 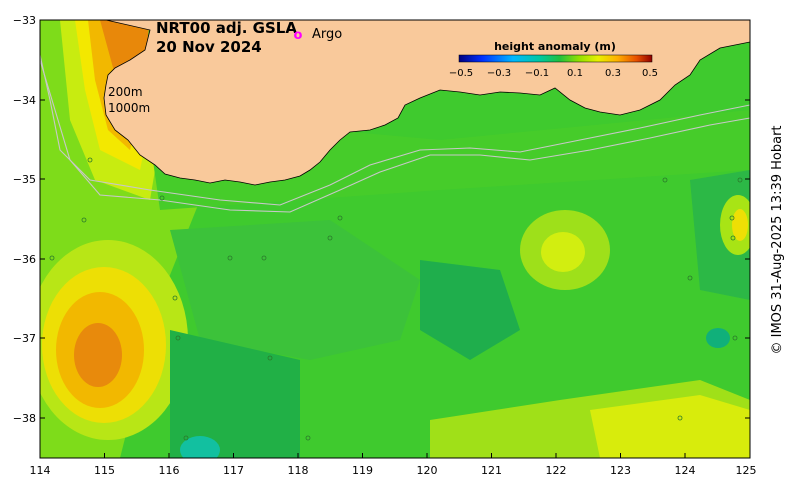 I want to click on y-tick-label: −36, so click(x=24, y=259).